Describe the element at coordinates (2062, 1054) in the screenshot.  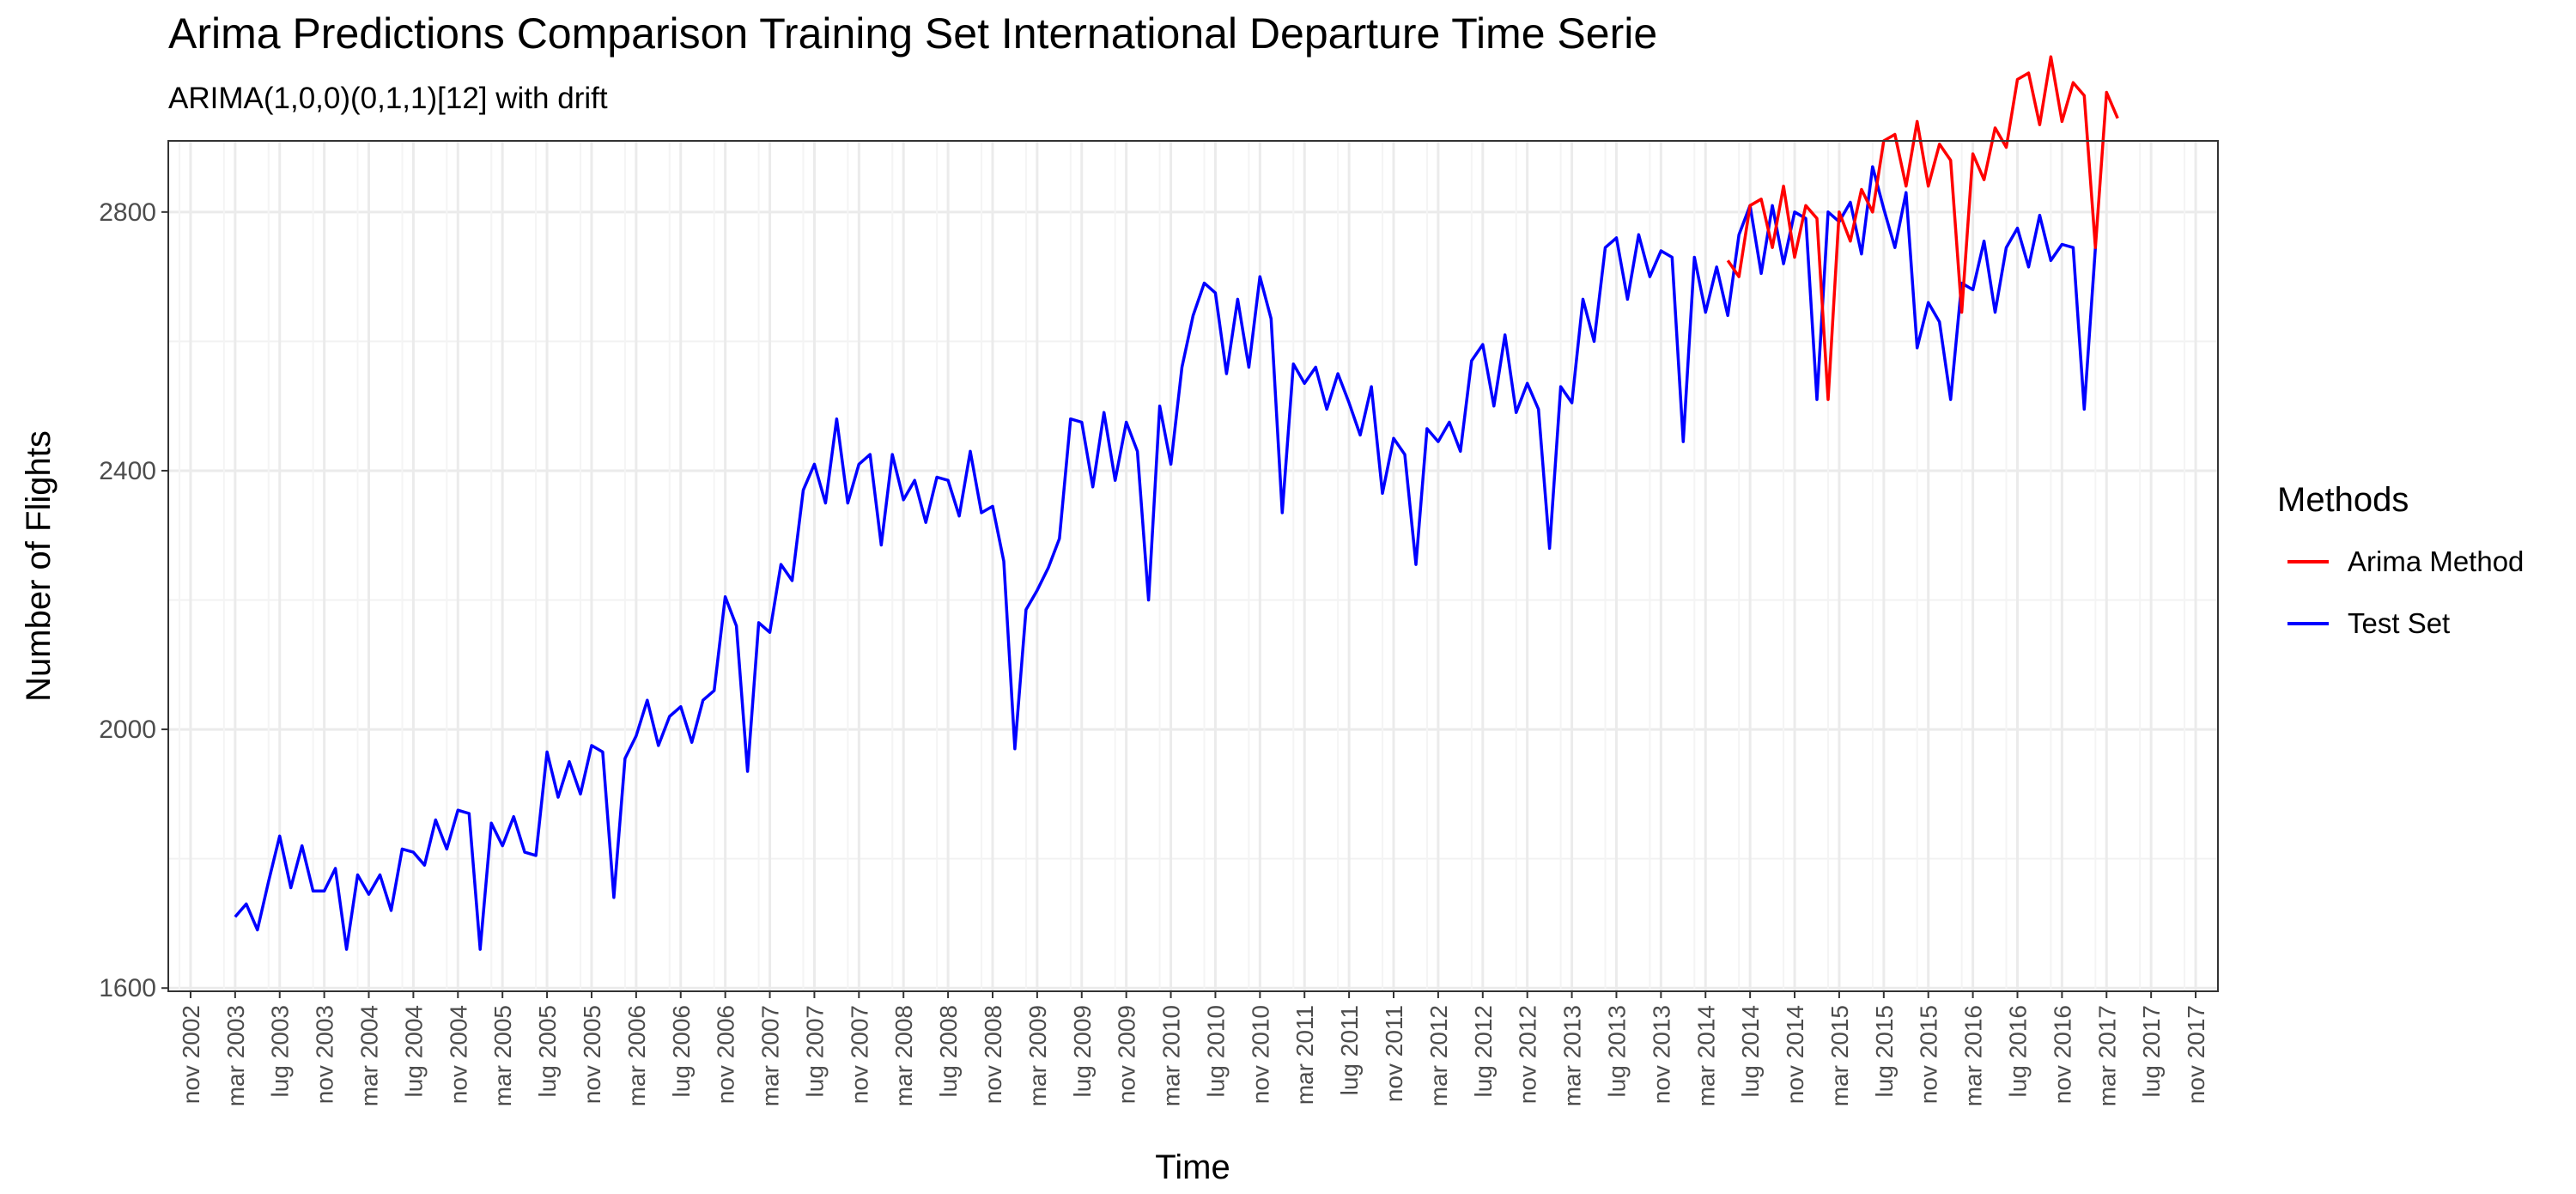
I see `x-tick-label: nov 2016` at that location.